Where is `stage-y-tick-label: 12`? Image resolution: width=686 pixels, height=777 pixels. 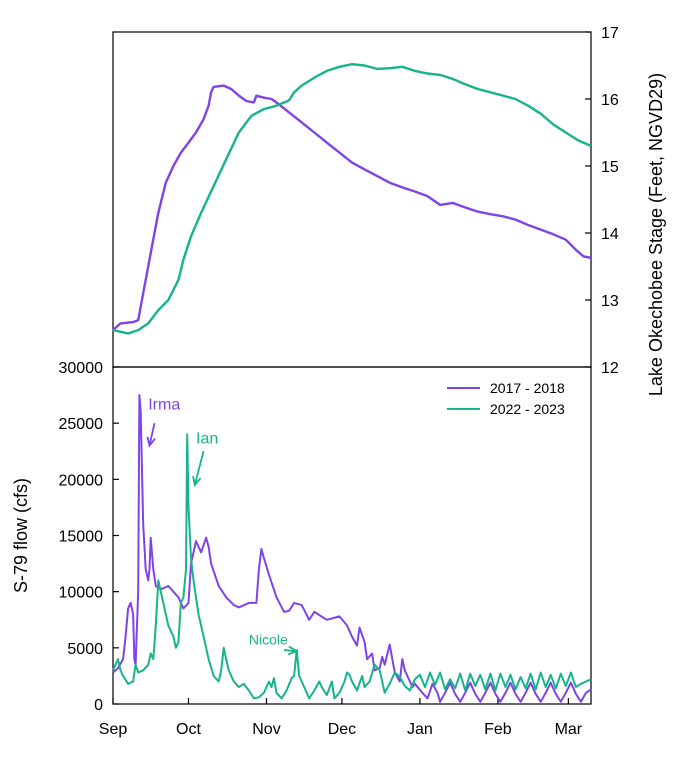
stage-y-tick-label: 12 is located at coordinates (610, 368).